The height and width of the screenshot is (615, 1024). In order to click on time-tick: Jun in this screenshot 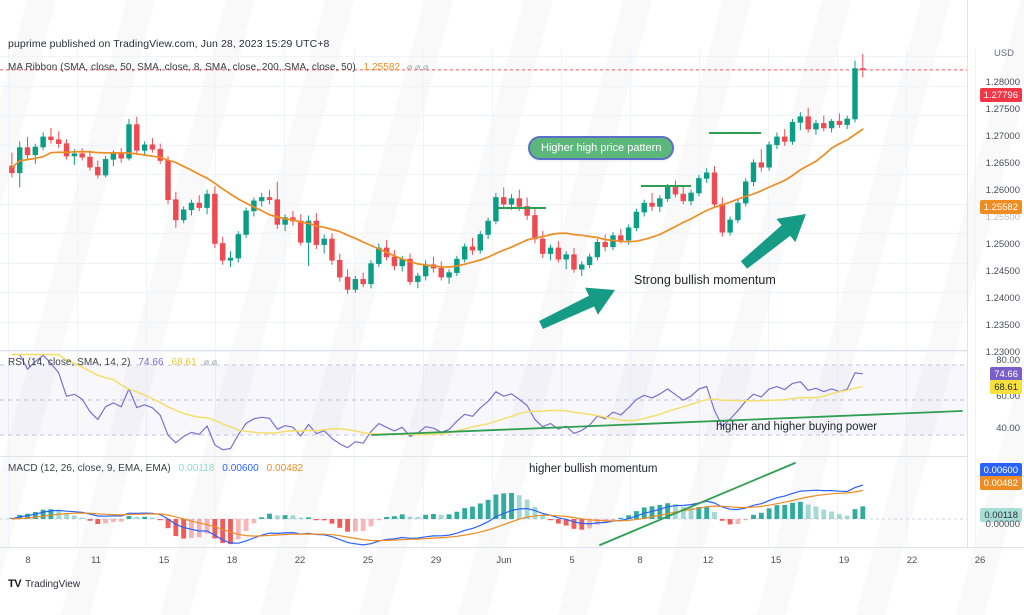, I will do `click(504, 560)`.